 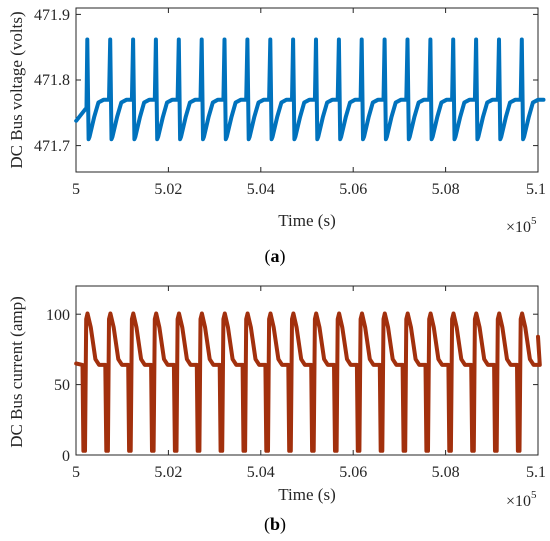 I want to click on caption-a-letter: a, so click(x=275, y=256).